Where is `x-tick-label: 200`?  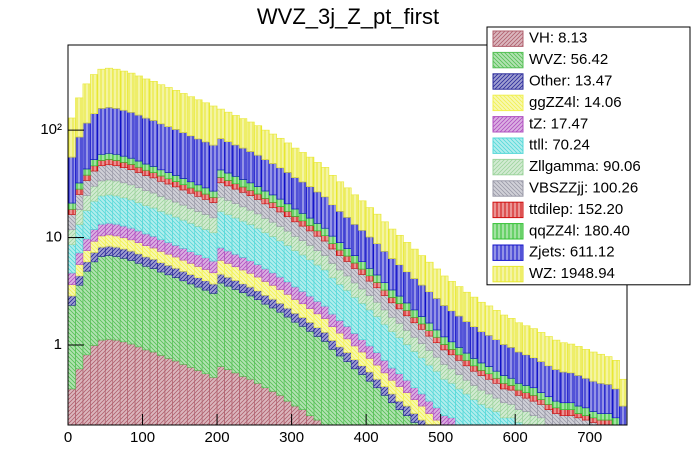 x-tick-label: 200 is located at coordinates (217, 437).